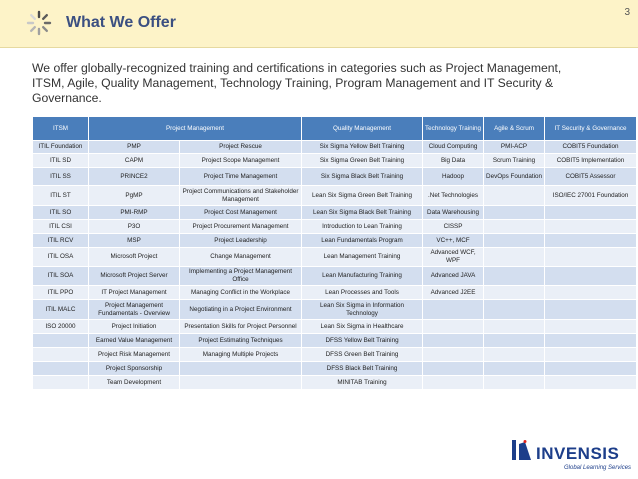 This screenshot has height=479, width=638. I want to click on table-cell: Project Initiation, so click(134, 326).